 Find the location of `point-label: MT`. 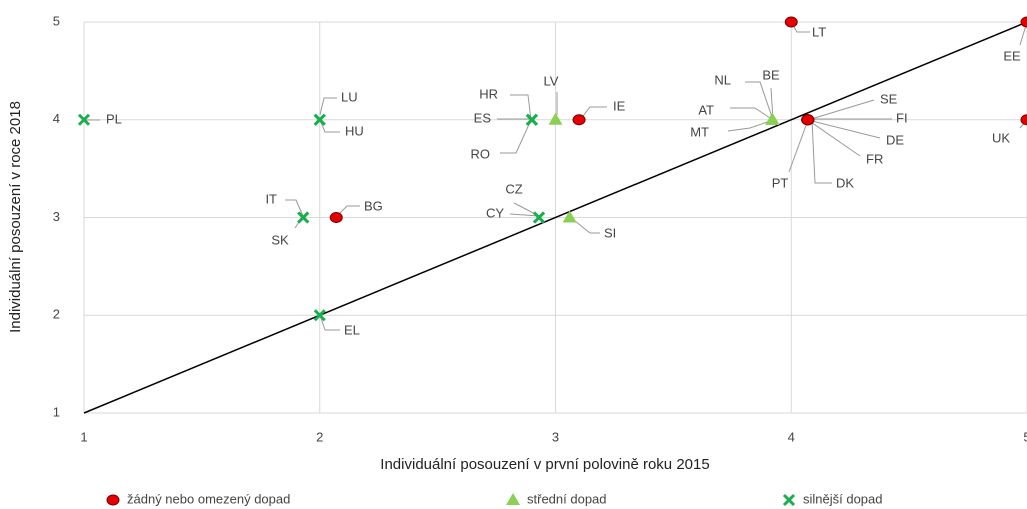

point-label: MT is located at coordinates (699, 131).